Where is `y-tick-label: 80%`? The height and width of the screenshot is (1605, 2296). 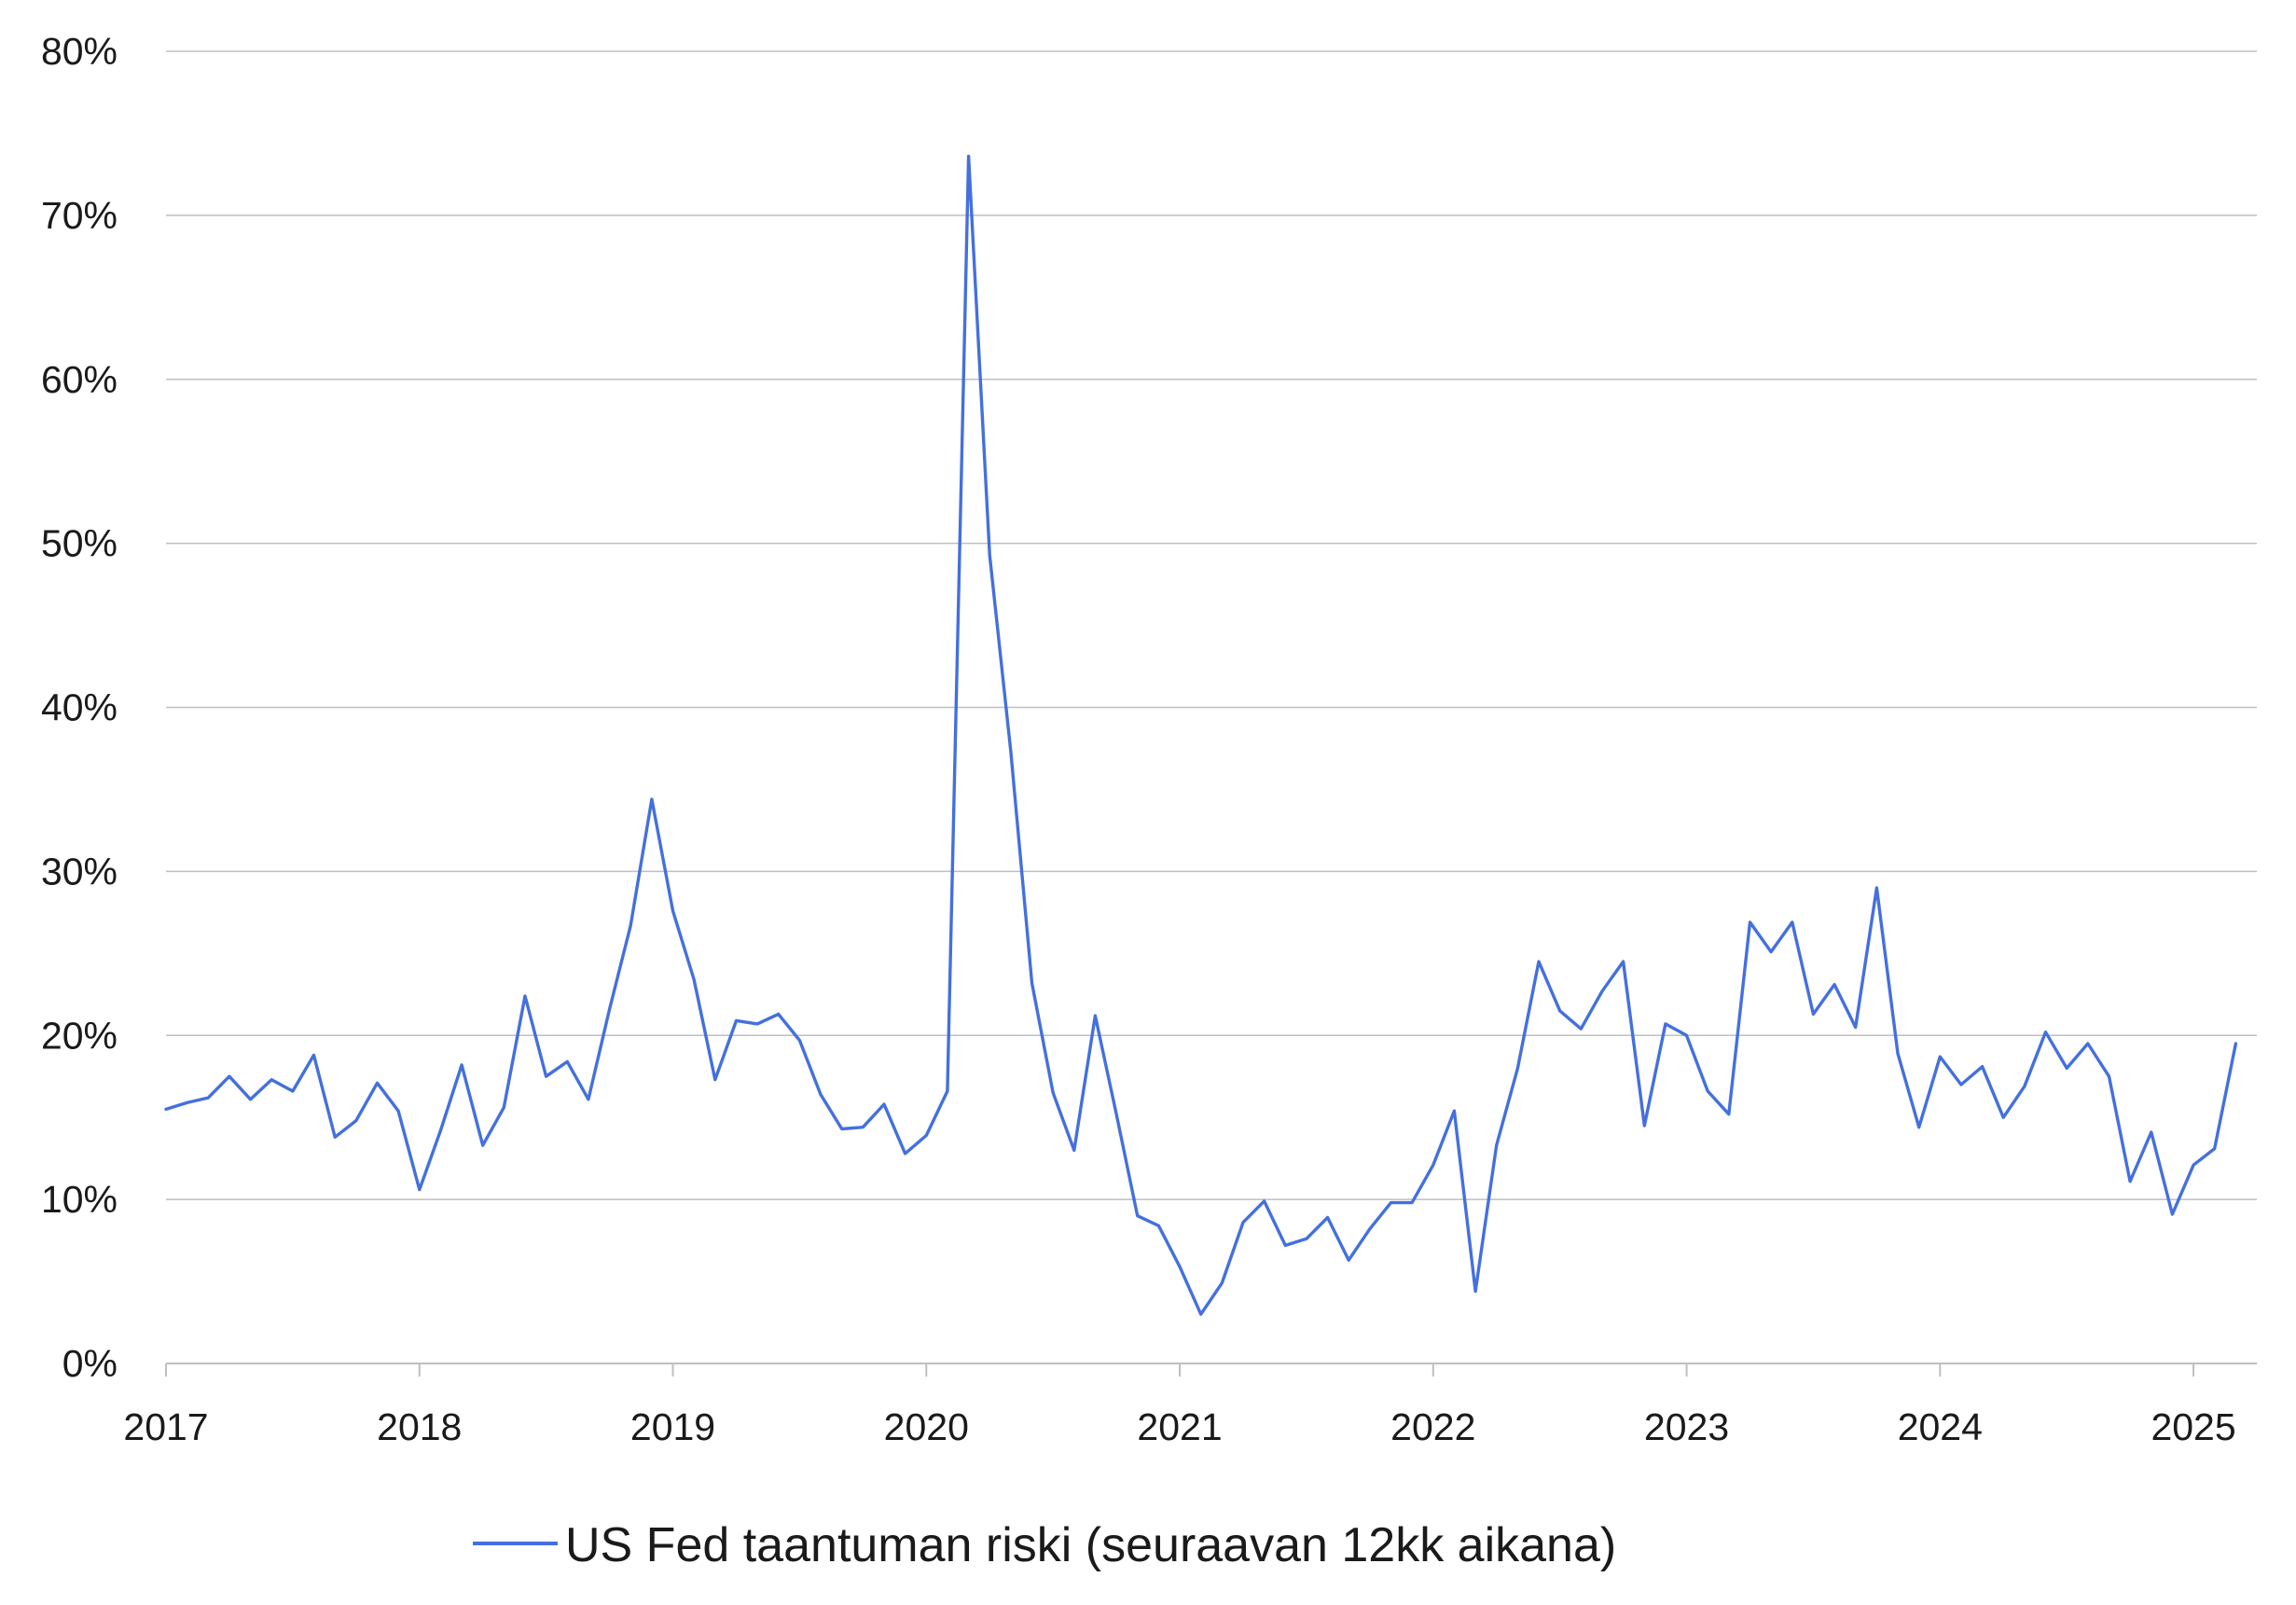 y-tick-label: 80% is located at coordinates (79, 51).